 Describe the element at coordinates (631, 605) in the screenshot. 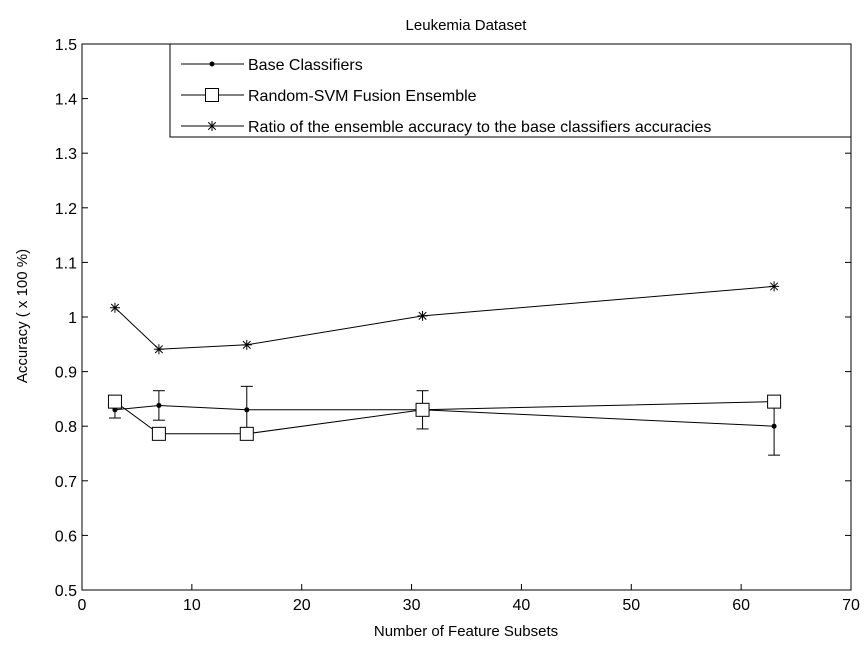

I see `x-tick-label: 50` at that location.